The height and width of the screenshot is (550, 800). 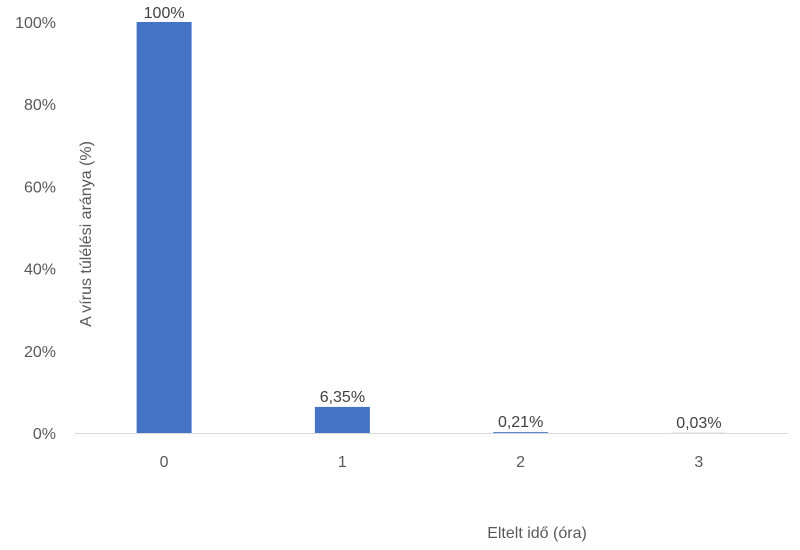 I want to click on y-tick-label: 100%, so click(x=35, y=23).